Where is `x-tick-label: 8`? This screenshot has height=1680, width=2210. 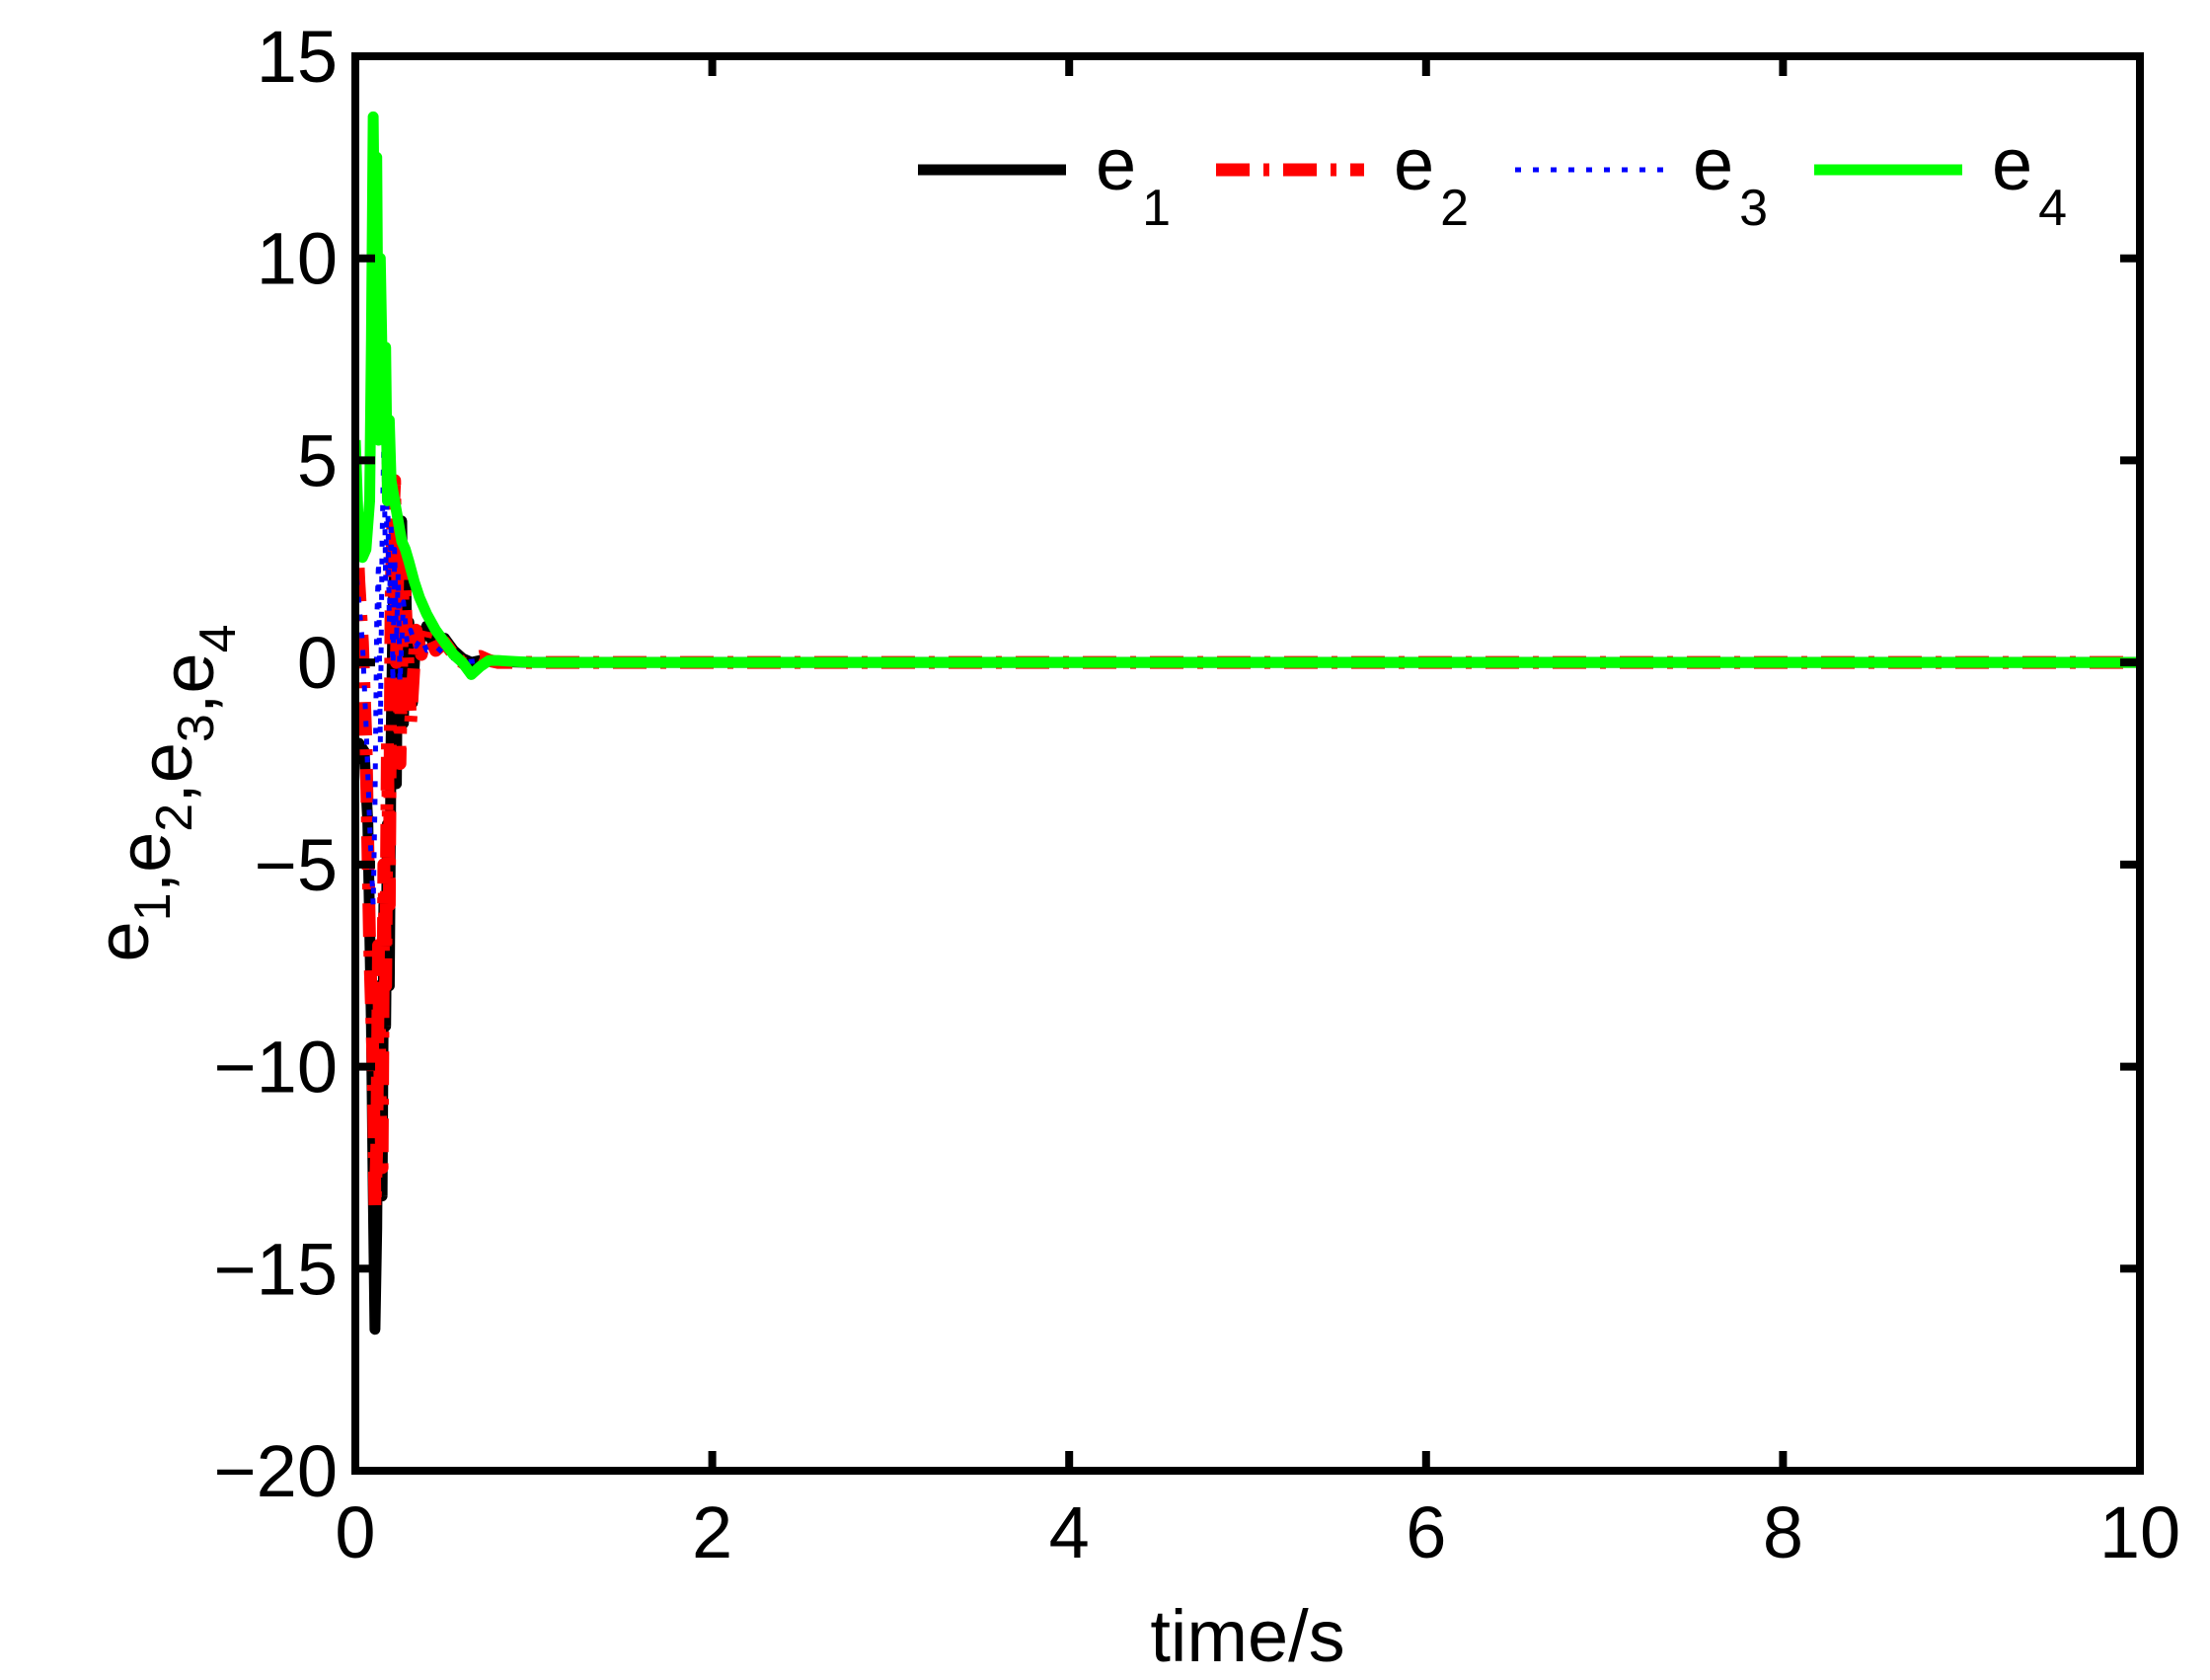 x-tick-label: 8 is located at coordinates (1783, 1532).